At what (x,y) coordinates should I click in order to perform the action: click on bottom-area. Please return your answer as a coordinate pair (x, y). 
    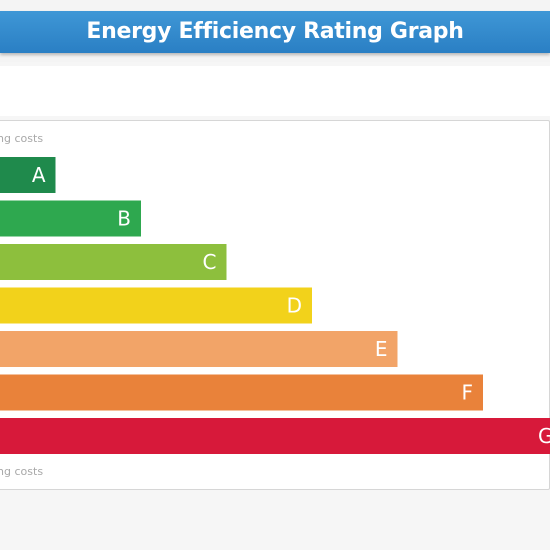
    Looking at the image, I should click on (275, 521).